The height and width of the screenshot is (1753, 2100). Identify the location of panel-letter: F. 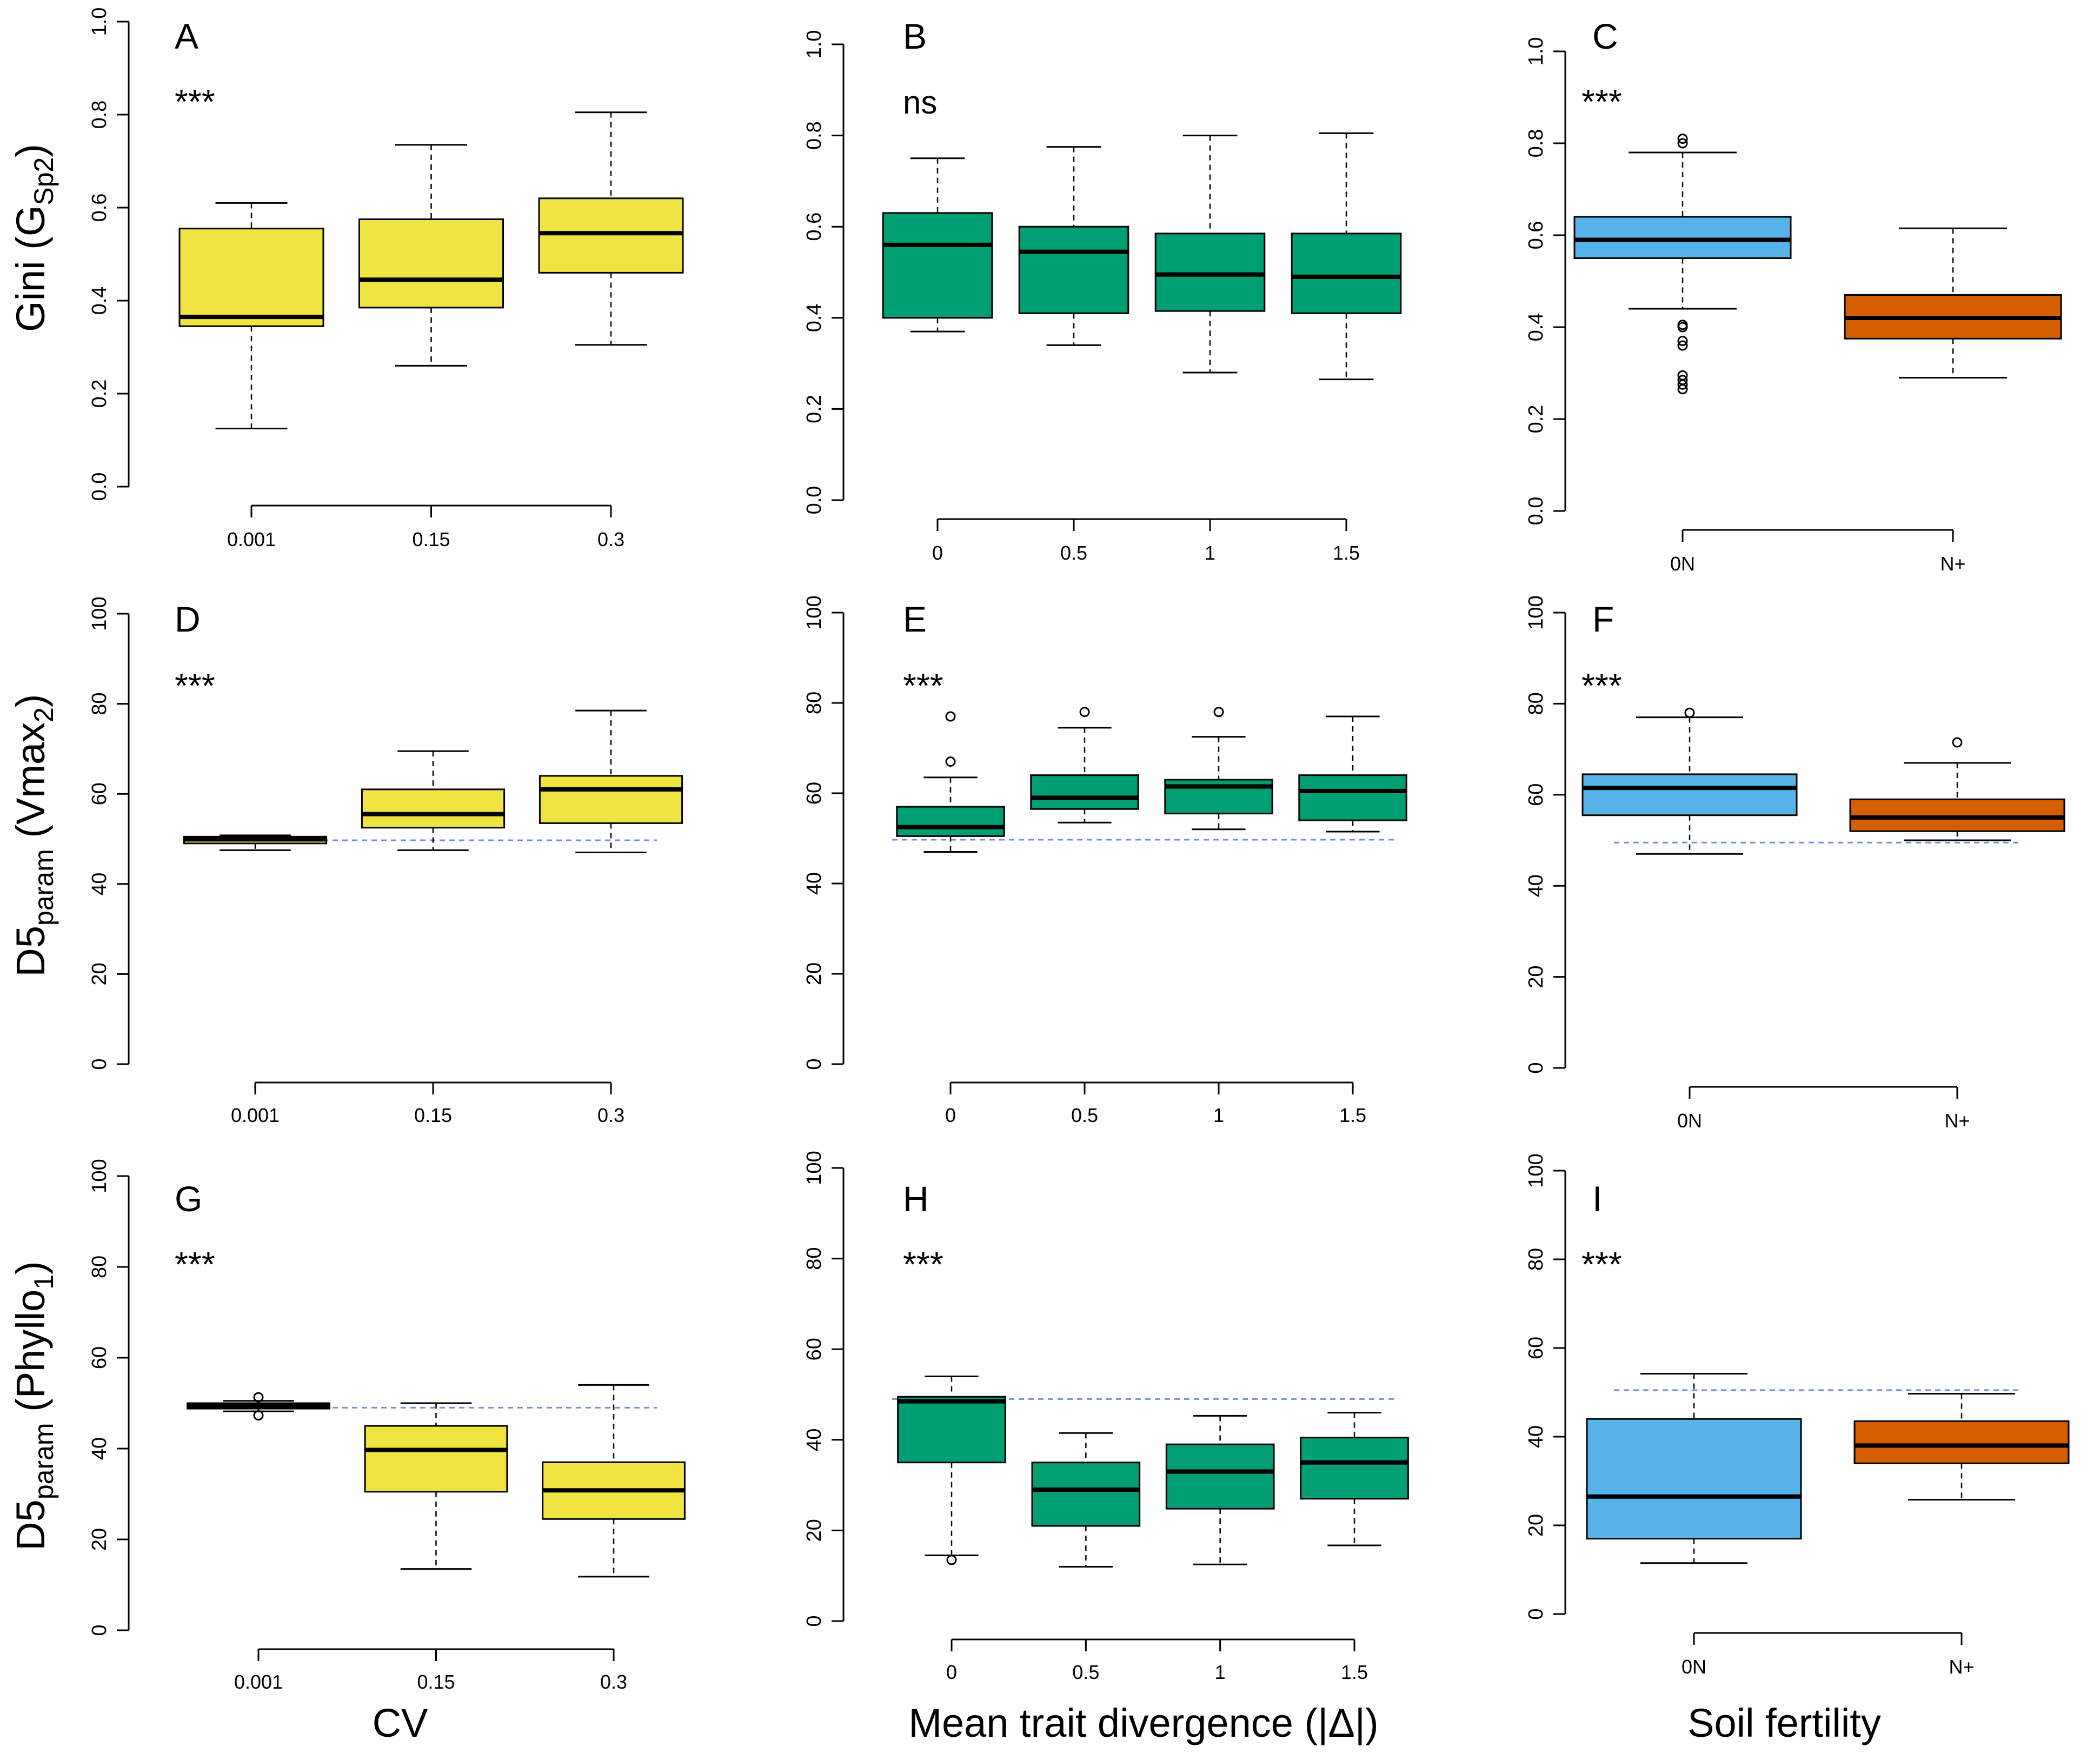
(1603, 619).